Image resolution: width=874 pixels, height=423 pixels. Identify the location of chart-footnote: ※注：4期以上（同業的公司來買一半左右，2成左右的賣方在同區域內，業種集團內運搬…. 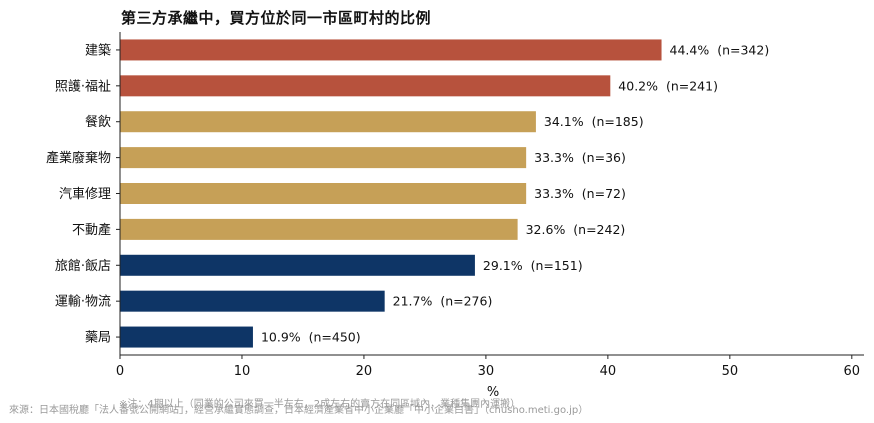
(320, 404).